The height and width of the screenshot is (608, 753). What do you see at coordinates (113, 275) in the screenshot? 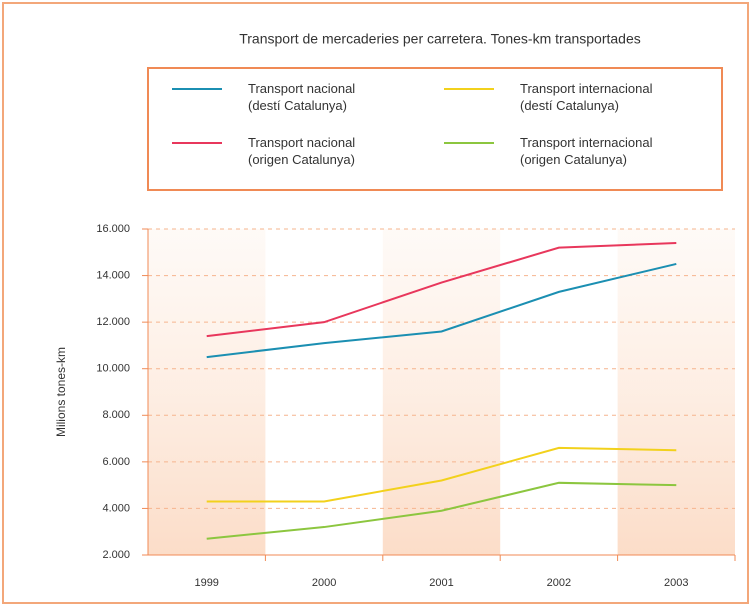
I see `y-tick-label: 14.000` at bounding box center [113, 275].